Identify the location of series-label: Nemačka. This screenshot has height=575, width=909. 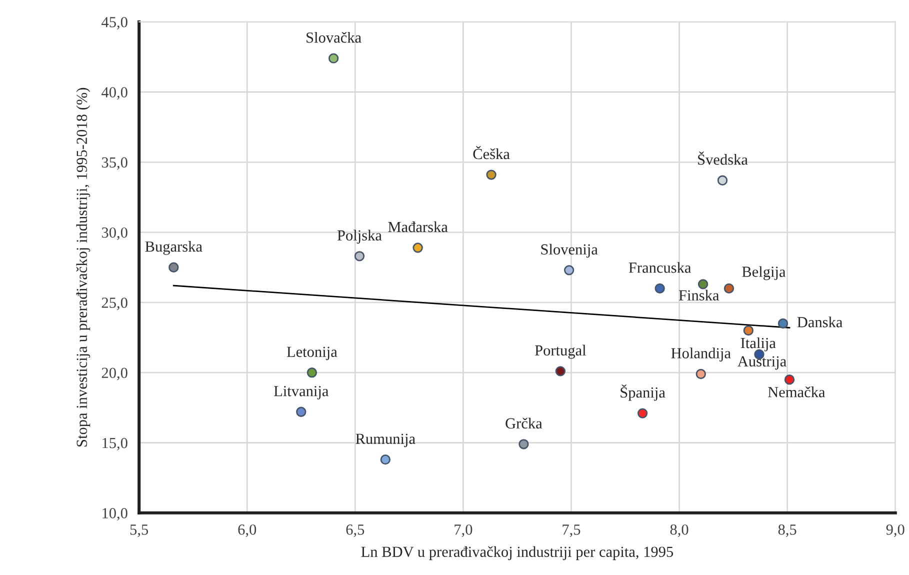
(797, 392).